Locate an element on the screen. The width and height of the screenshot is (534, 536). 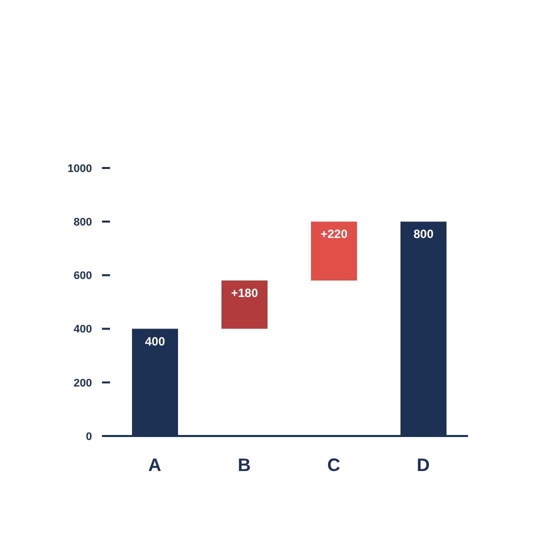
data-label: 400 is located at coordinates (155, 341).